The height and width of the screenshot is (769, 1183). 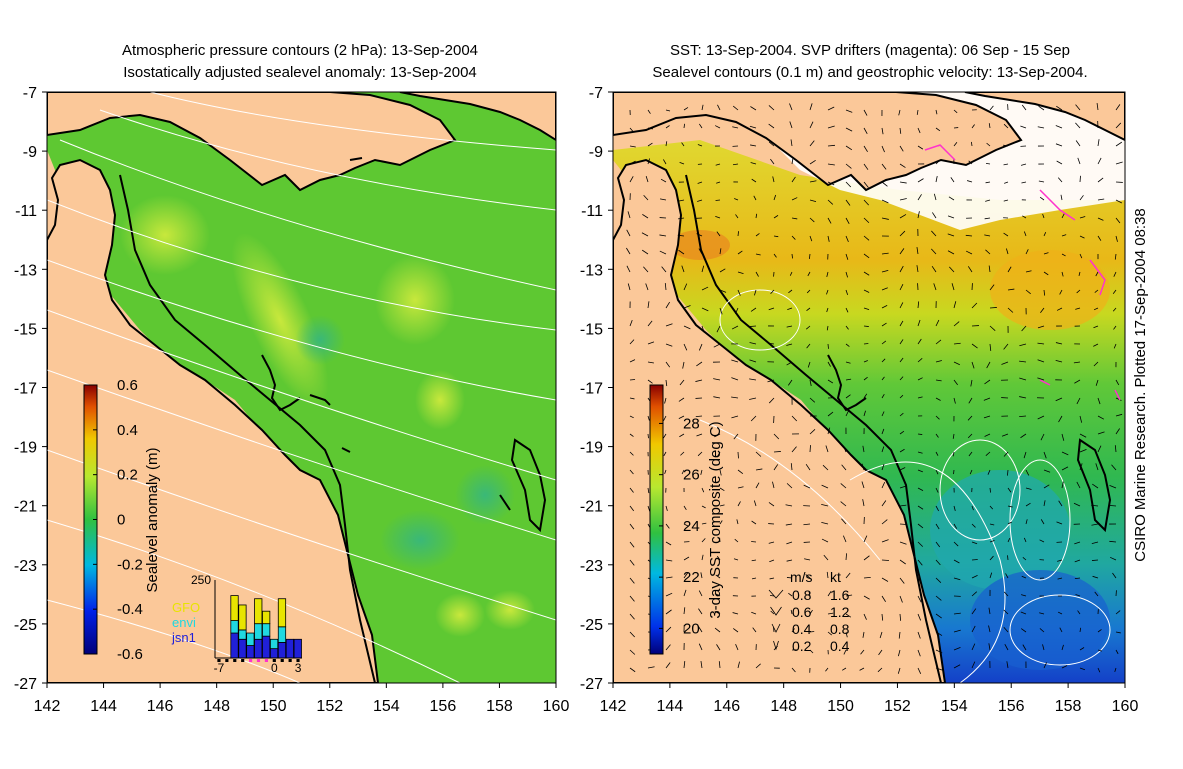 I want to click on hist-xtick-0: 0, so click(x=274, y=668).